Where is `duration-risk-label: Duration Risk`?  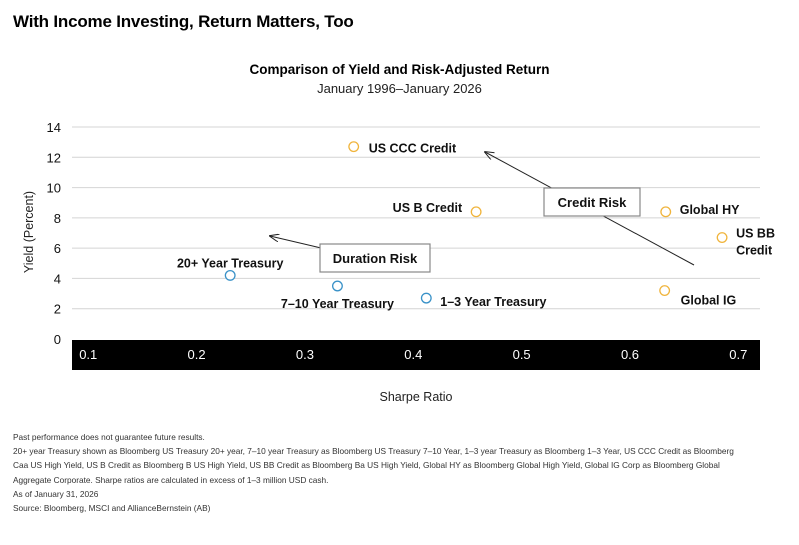 duration-risk-label: Duration Risk is located at coordinates (375, 258).